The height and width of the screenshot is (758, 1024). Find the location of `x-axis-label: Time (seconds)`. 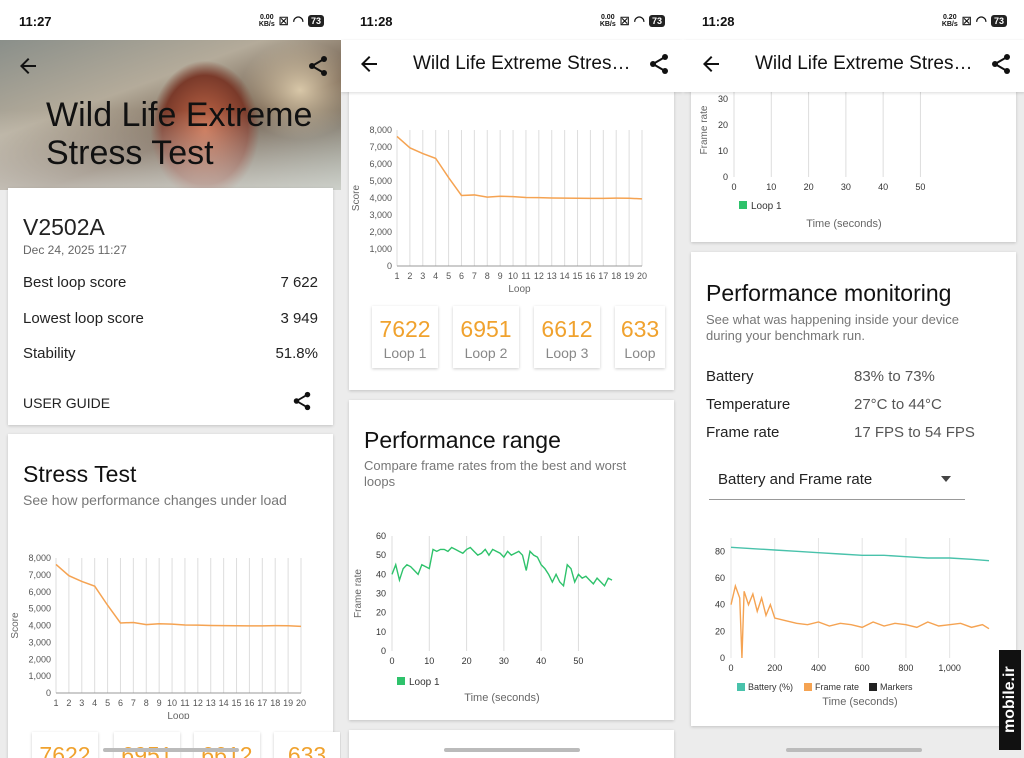

x-axis-label: Time (seconds) is located at coordinates (501, 698).